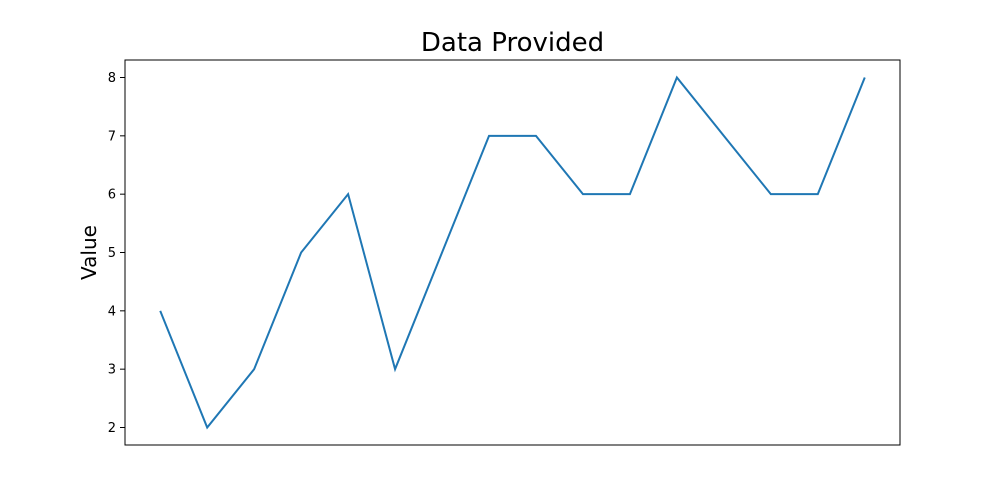  What do you see at coordinates (89, 252) in the screenshot?
I see `y-axis-label: Value` at bounding box center [89, 252].